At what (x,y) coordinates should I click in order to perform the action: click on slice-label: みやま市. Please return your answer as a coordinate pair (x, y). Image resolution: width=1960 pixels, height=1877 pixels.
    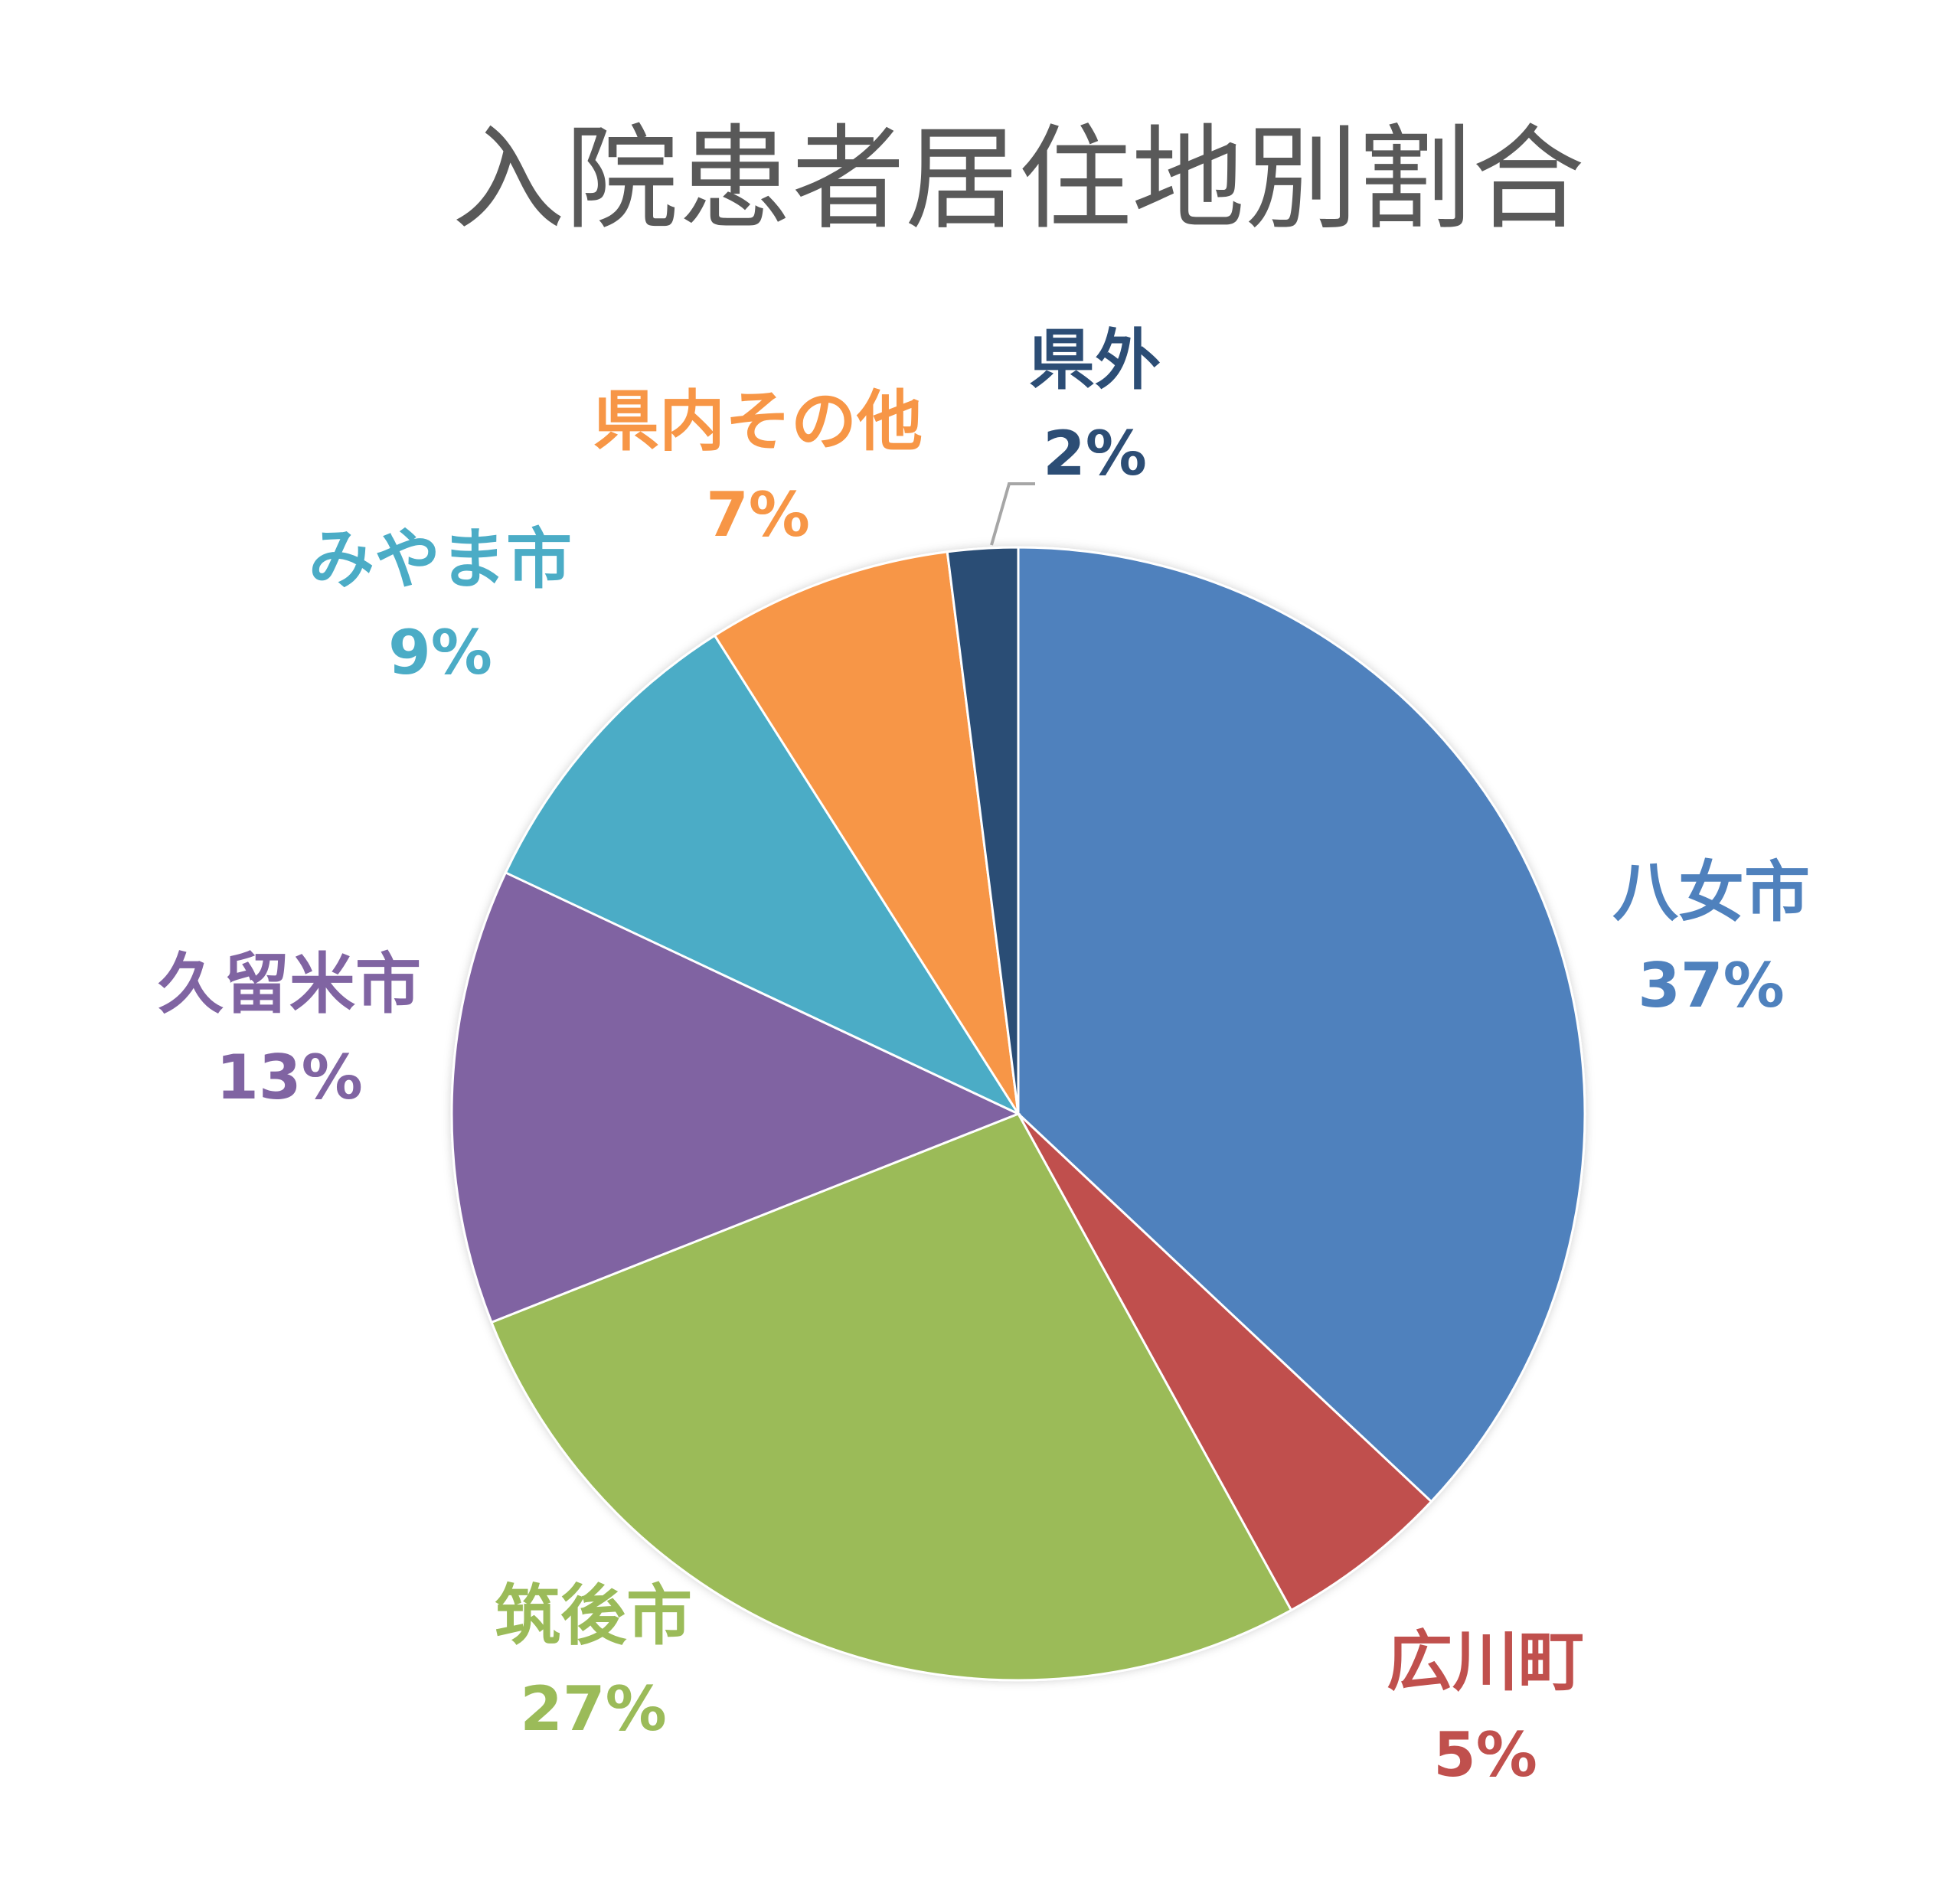
    Looking at the image, I should click on (440, 559).